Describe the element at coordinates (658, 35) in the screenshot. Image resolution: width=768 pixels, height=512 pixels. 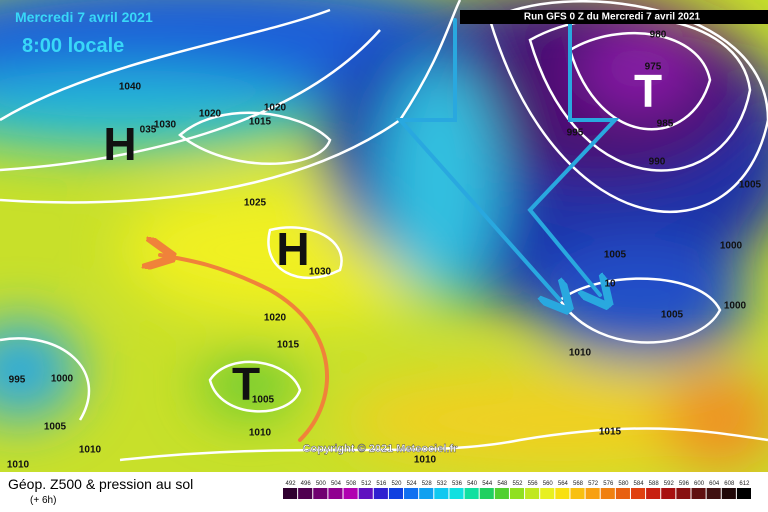
I see `isobar-label: 980` at that location.